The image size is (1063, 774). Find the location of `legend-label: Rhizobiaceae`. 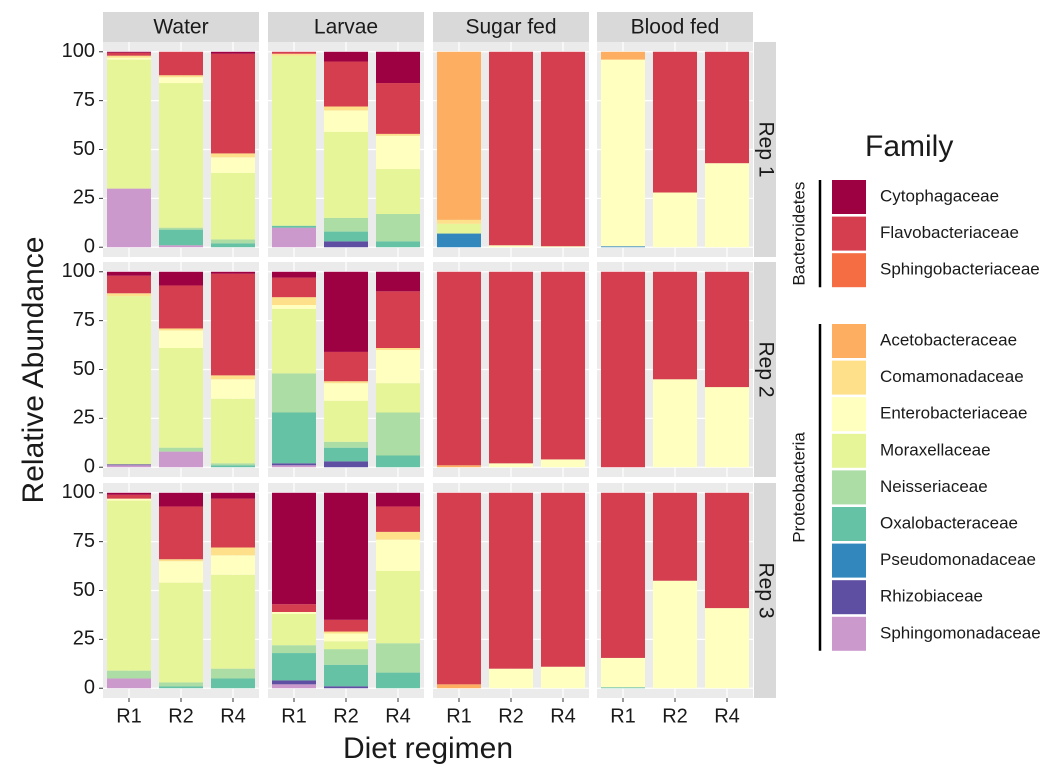

legend-label: Rhizobiaceae is located at coordinates (931, 596).